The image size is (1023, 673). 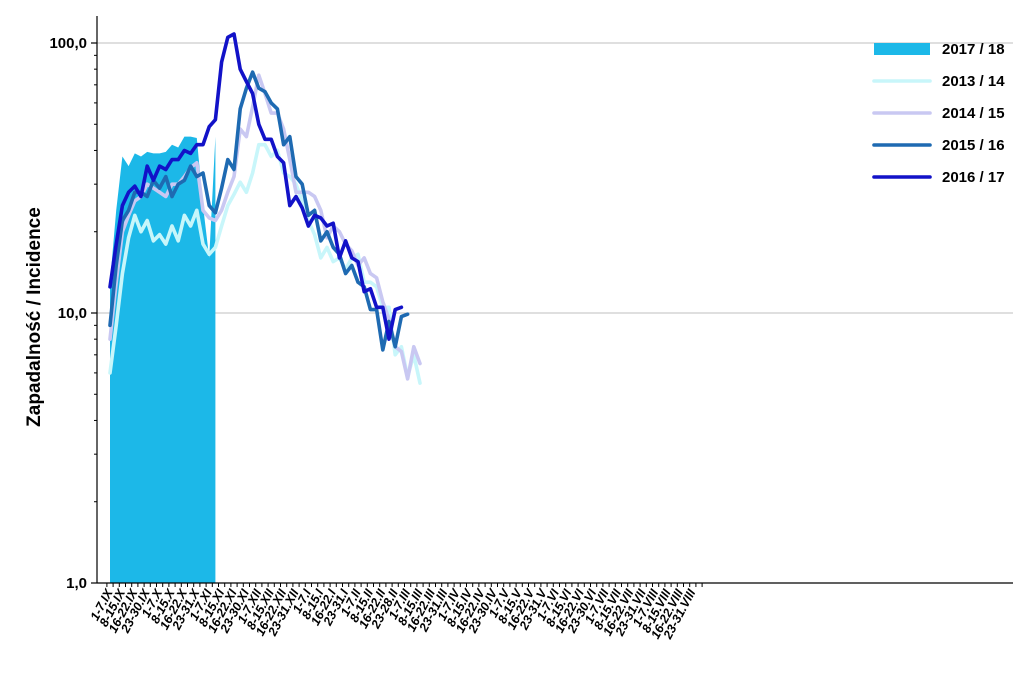 What do you see at coordinates (72, 313) in the screenshot?
I see `y-tick-label: 10,0` at bounding box center [72, 313].